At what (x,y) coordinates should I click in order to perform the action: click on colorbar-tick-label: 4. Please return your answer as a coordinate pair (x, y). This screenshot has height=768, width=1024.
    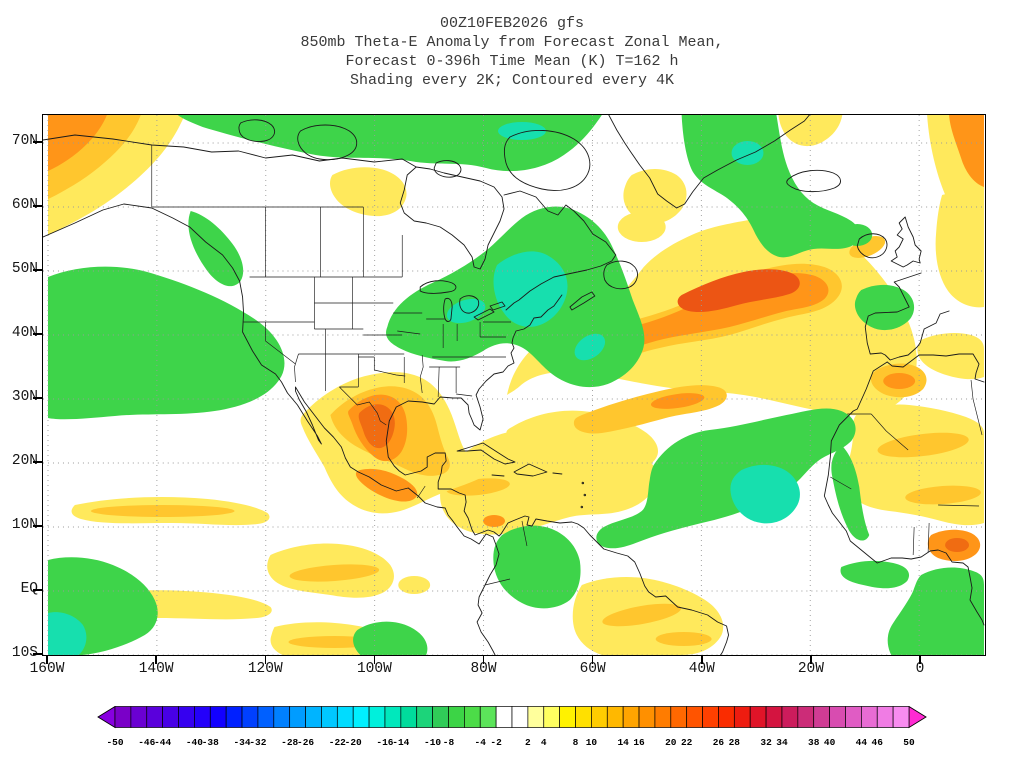
    Looking at the image, I should click on (544, 742).